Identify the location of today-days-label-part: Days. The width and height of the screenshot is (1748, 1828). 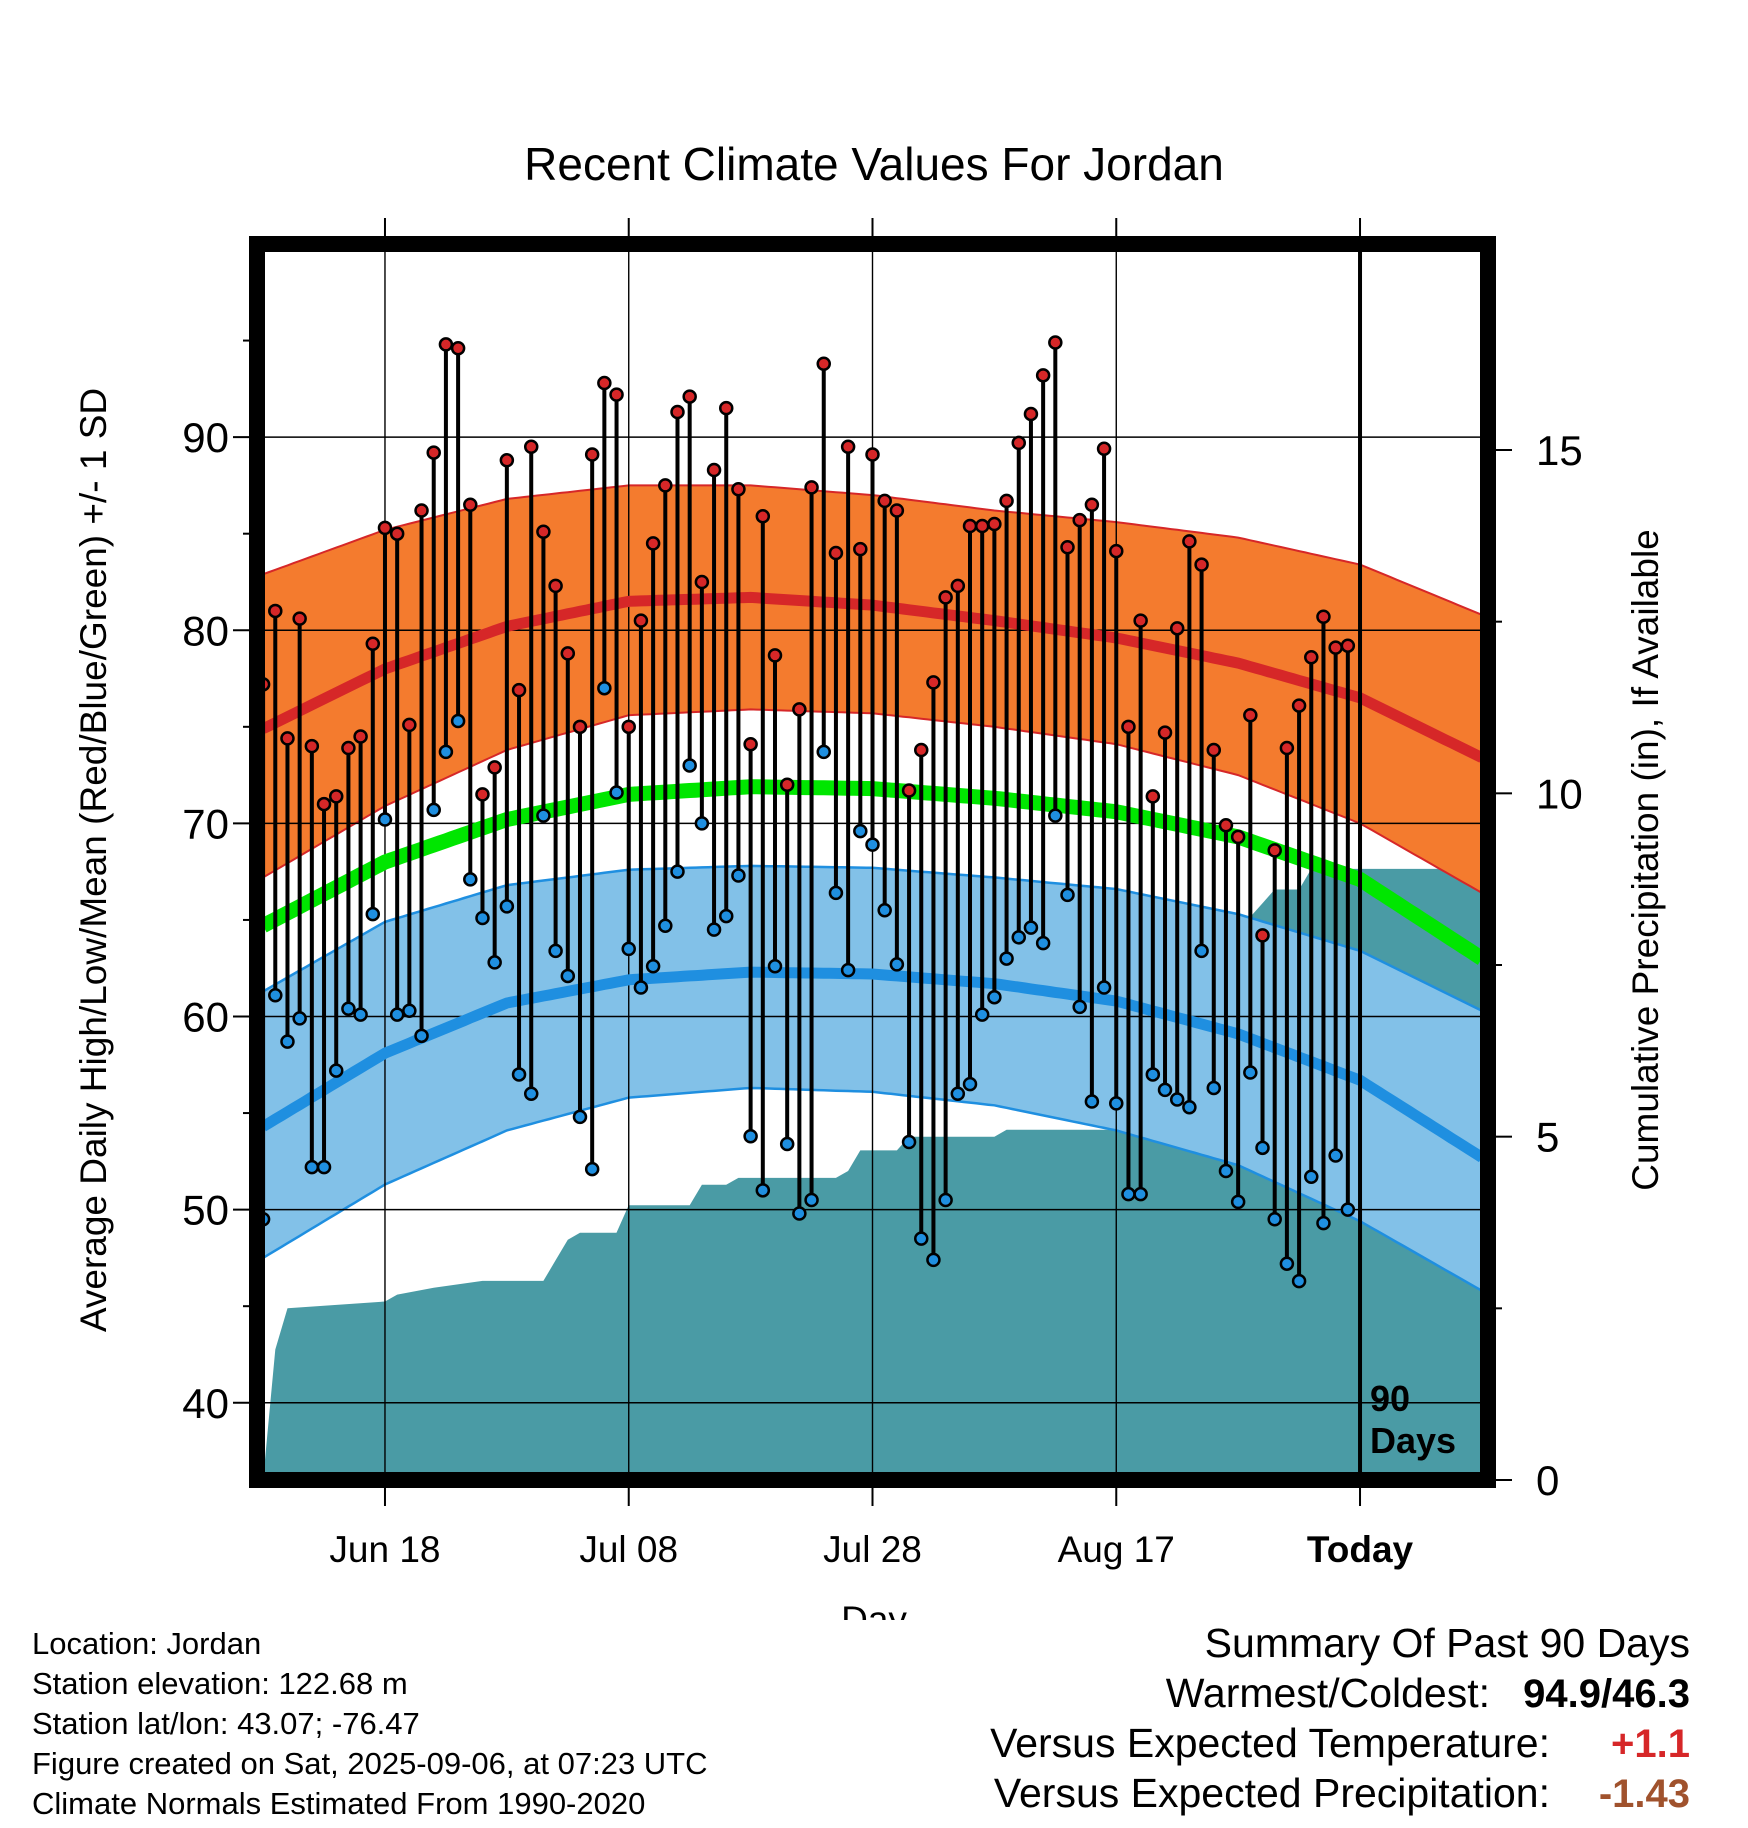
(1413, 1440).